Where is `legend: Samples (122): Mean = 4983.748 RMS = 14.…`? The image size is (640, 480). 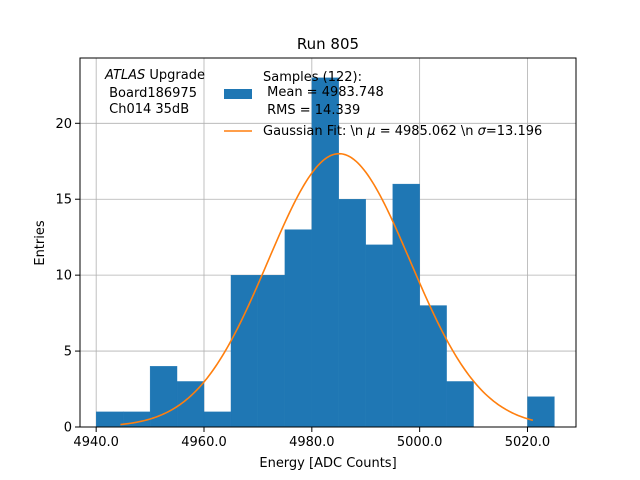 legend: Samples (122): Mean = 4983.748 RMS = 14.… is located at coordinates (383, 104).